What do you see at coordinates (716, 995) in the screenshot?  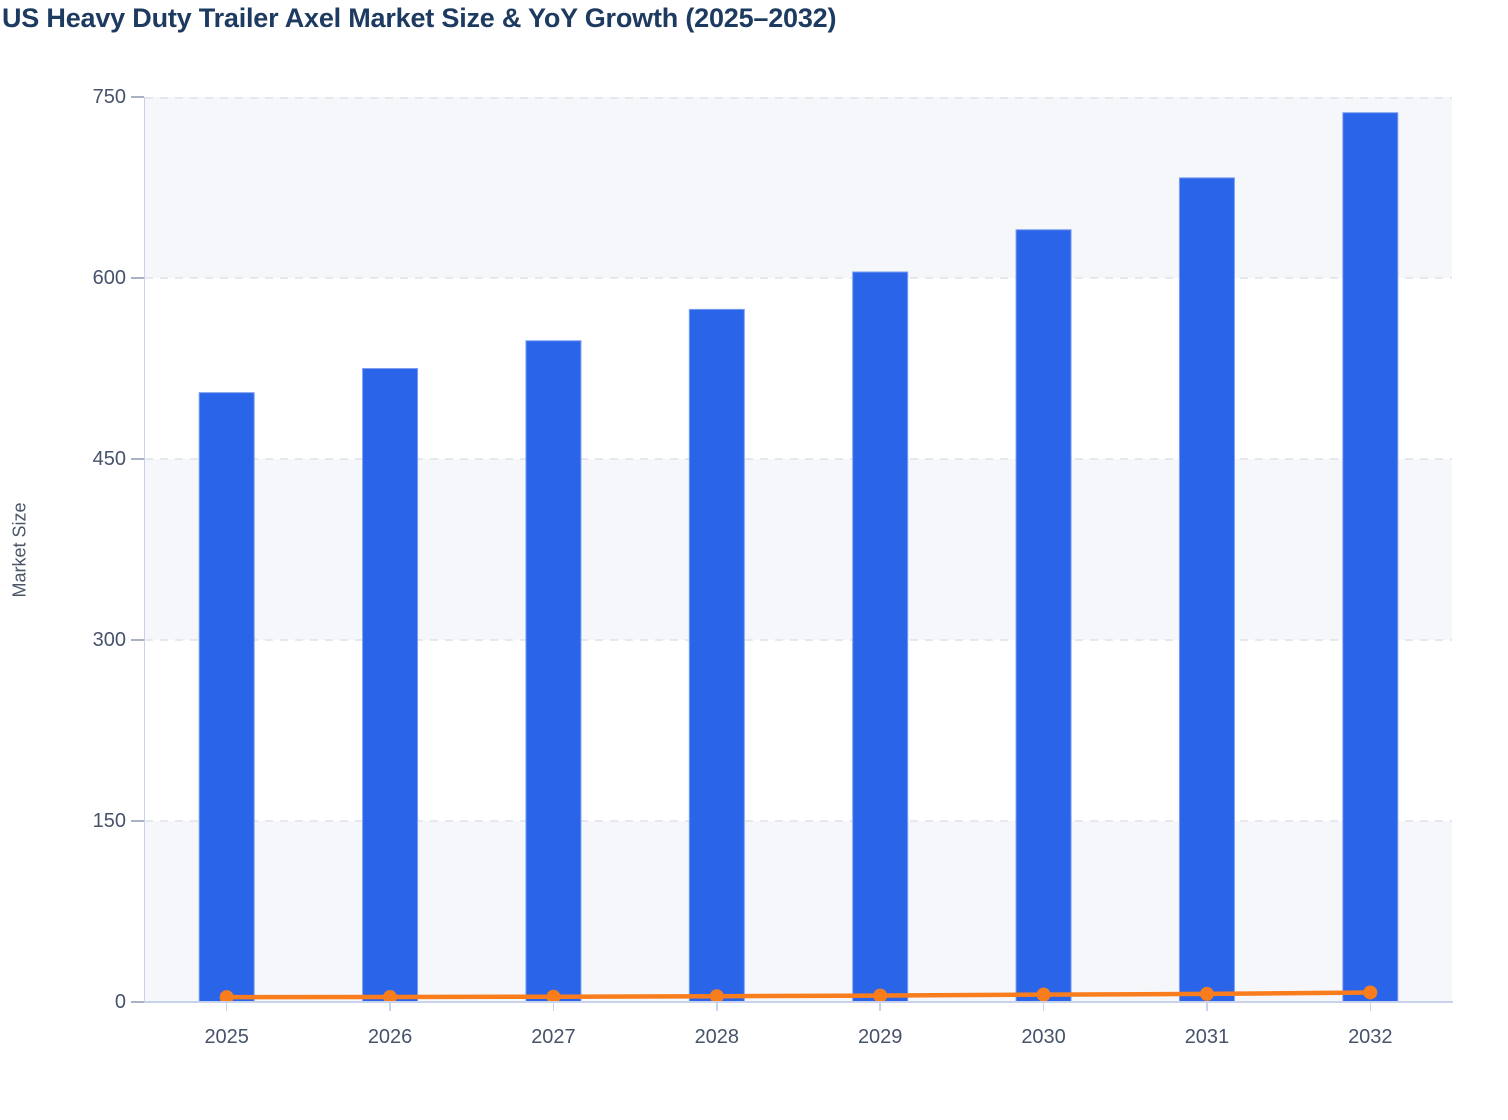 I see `yoy-marker-2028` at bounding box center [716, 995].